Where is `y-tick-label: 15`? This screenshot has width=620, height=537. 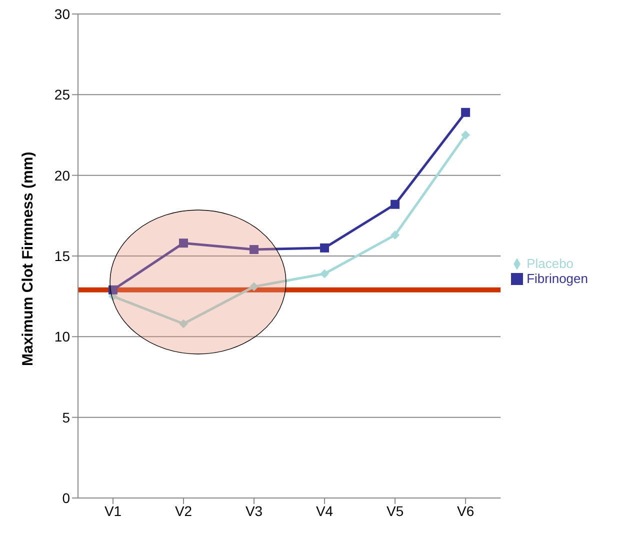 y-tick-label: 15 is located at coordinates (62, 256).